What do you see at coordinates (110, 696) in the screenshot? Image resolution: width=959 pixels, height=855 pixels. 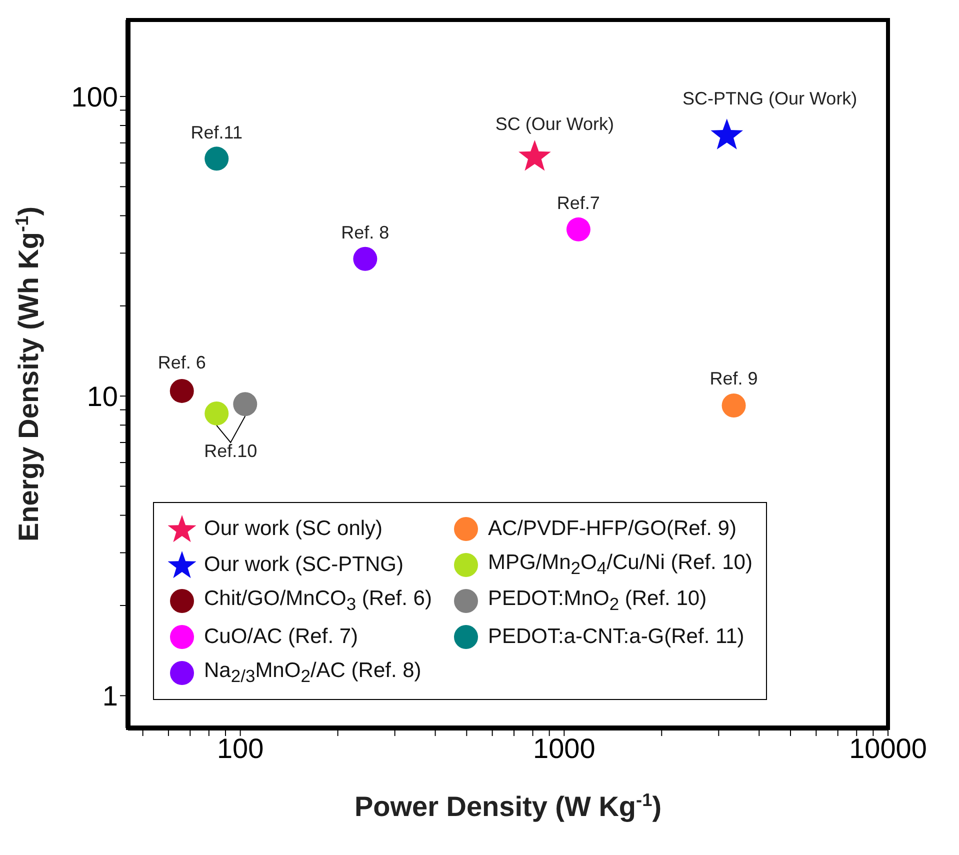 I see `y-tick-label: 1` at bounding box center [110, 696].